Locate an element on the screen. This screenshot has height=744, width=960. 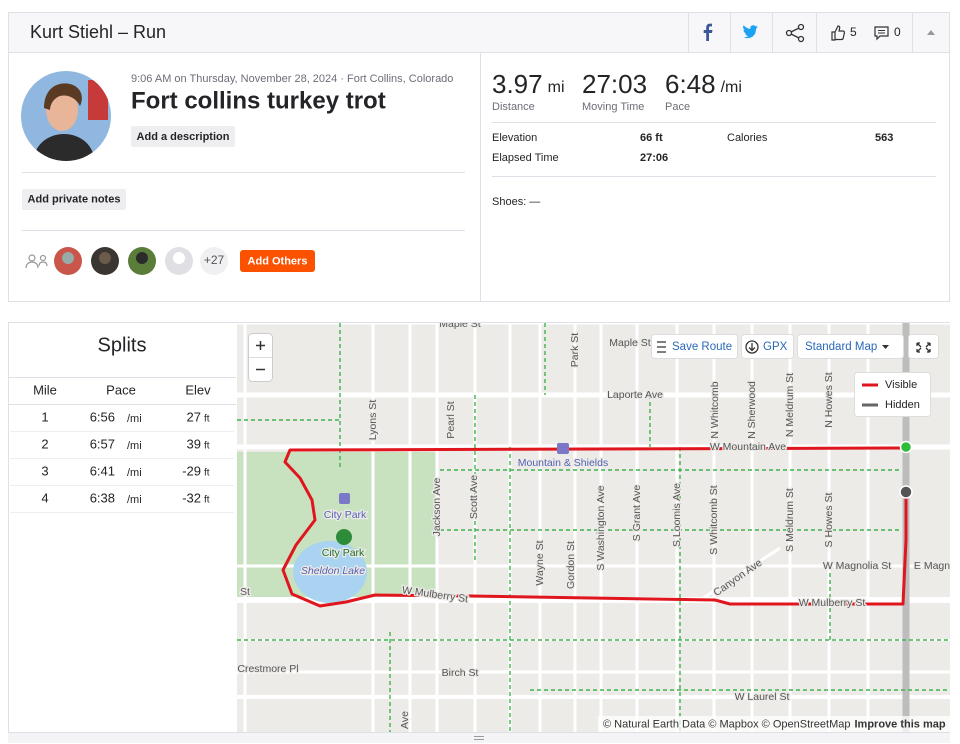
comment-lines is located at coordinates (881, 32).